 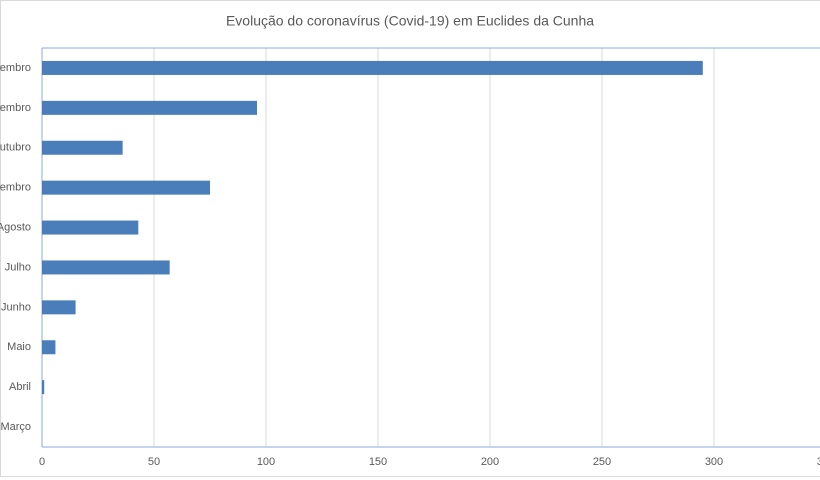 I want to click on x-tick-label: 200, so click(x=490, y=462).